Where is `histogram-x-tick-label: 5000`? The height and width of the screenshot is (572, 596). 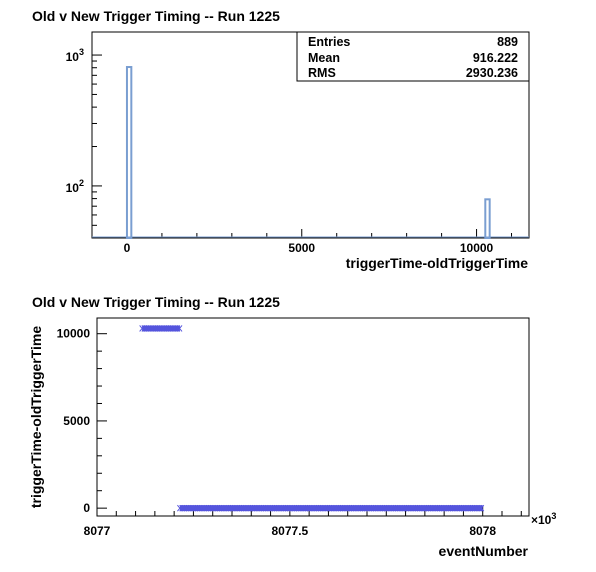
histogram-x-tick-label: 5000 is located at coordinates (301, 248).